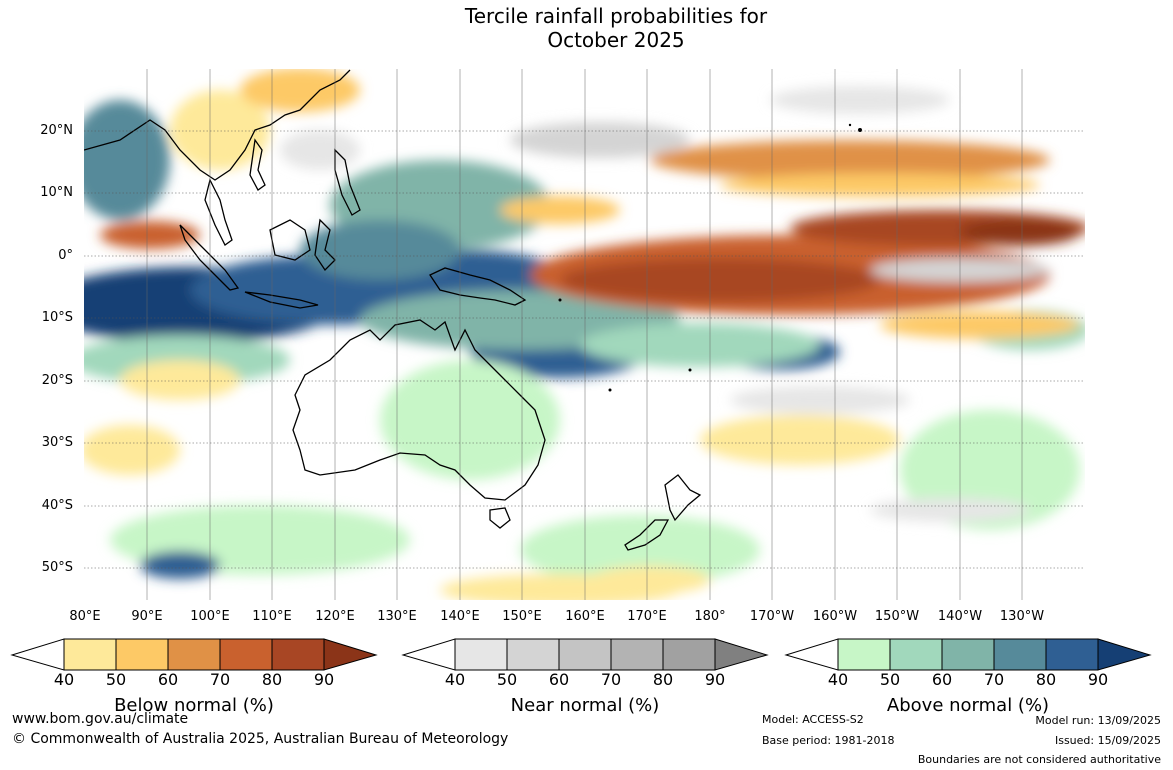 This screenshot has width=1173, height=770. Describe the element at coordinates (85, 616) in the screenshot. I see `lon-label: 80°E` at that location.